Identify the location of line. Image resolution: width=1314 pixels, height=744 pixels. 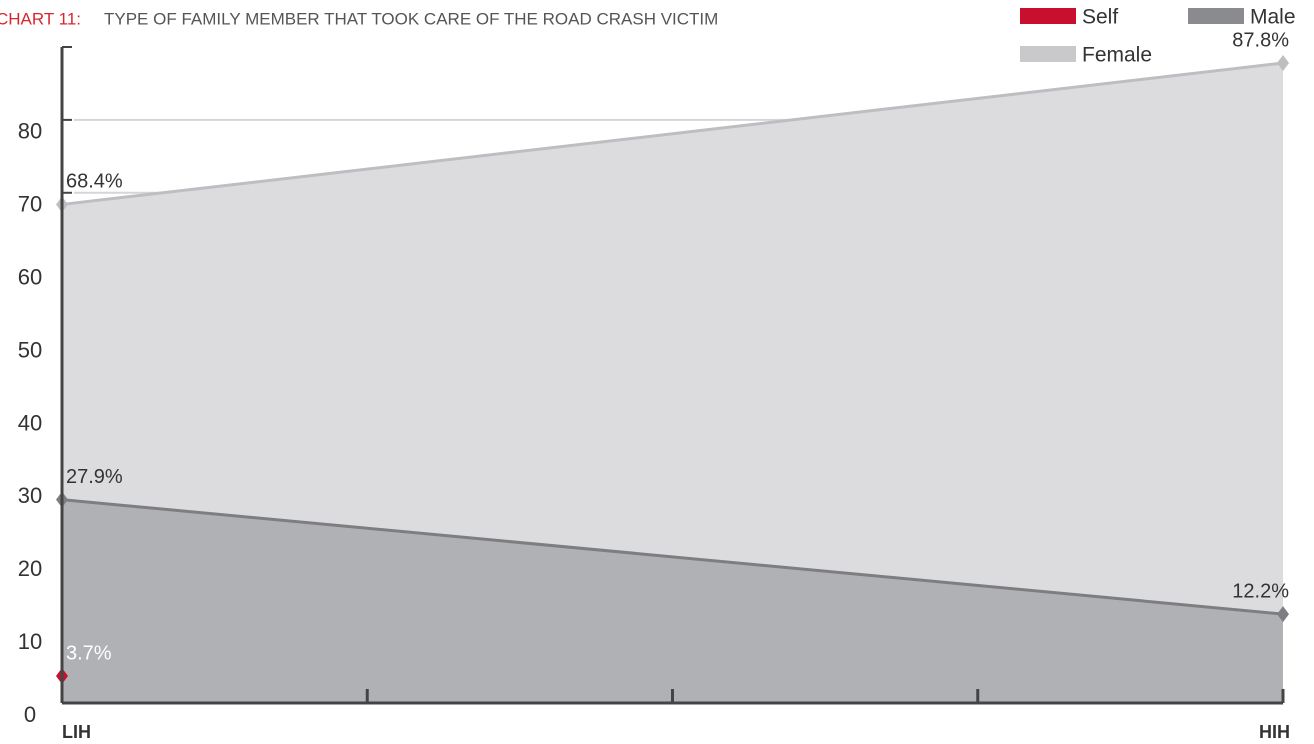
(672, 557).